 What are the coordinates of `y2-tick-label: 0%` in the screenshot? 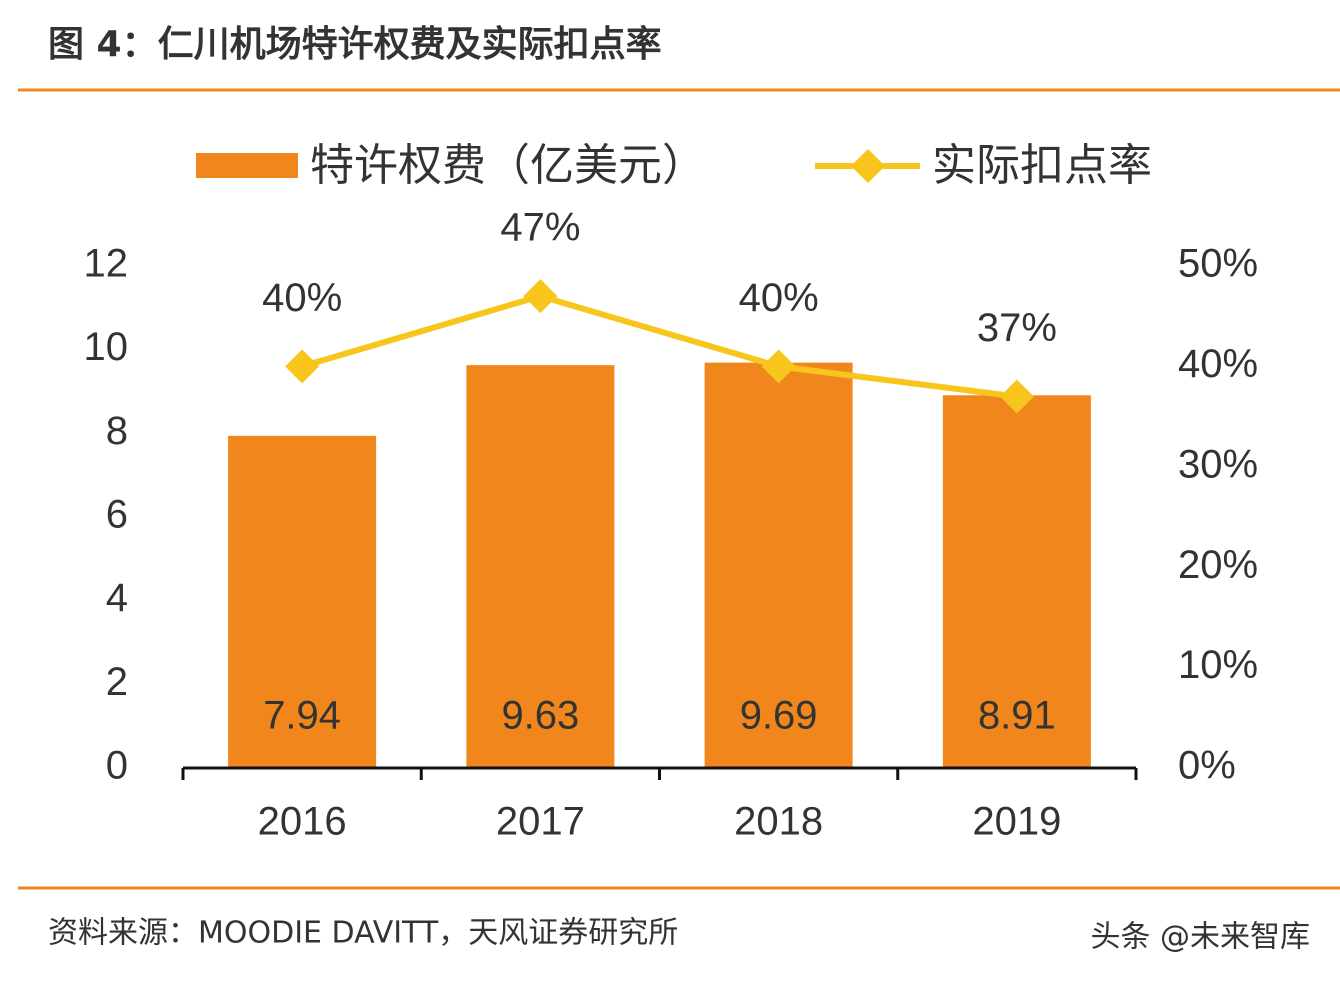 It's located at (1207, 766).